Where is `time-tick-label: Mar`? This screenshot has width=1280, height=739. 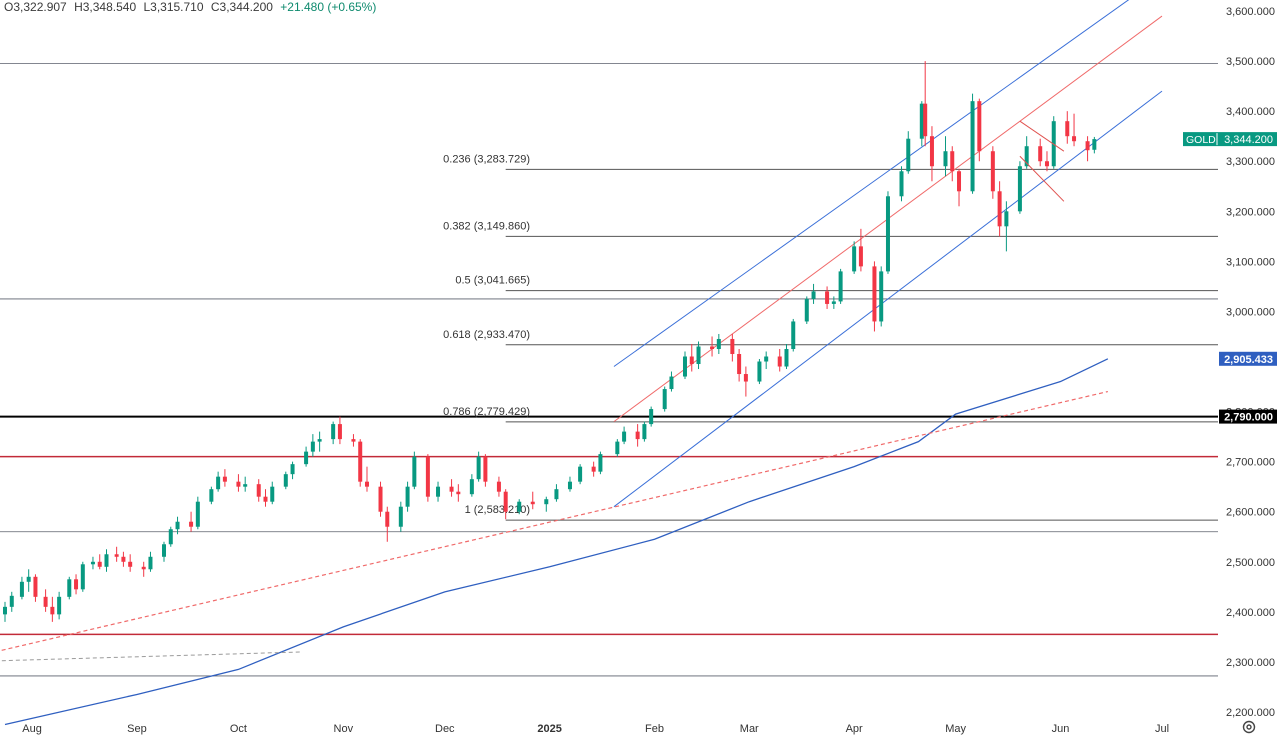 time-tick-label: Mar is located at coordinates (749, 729).